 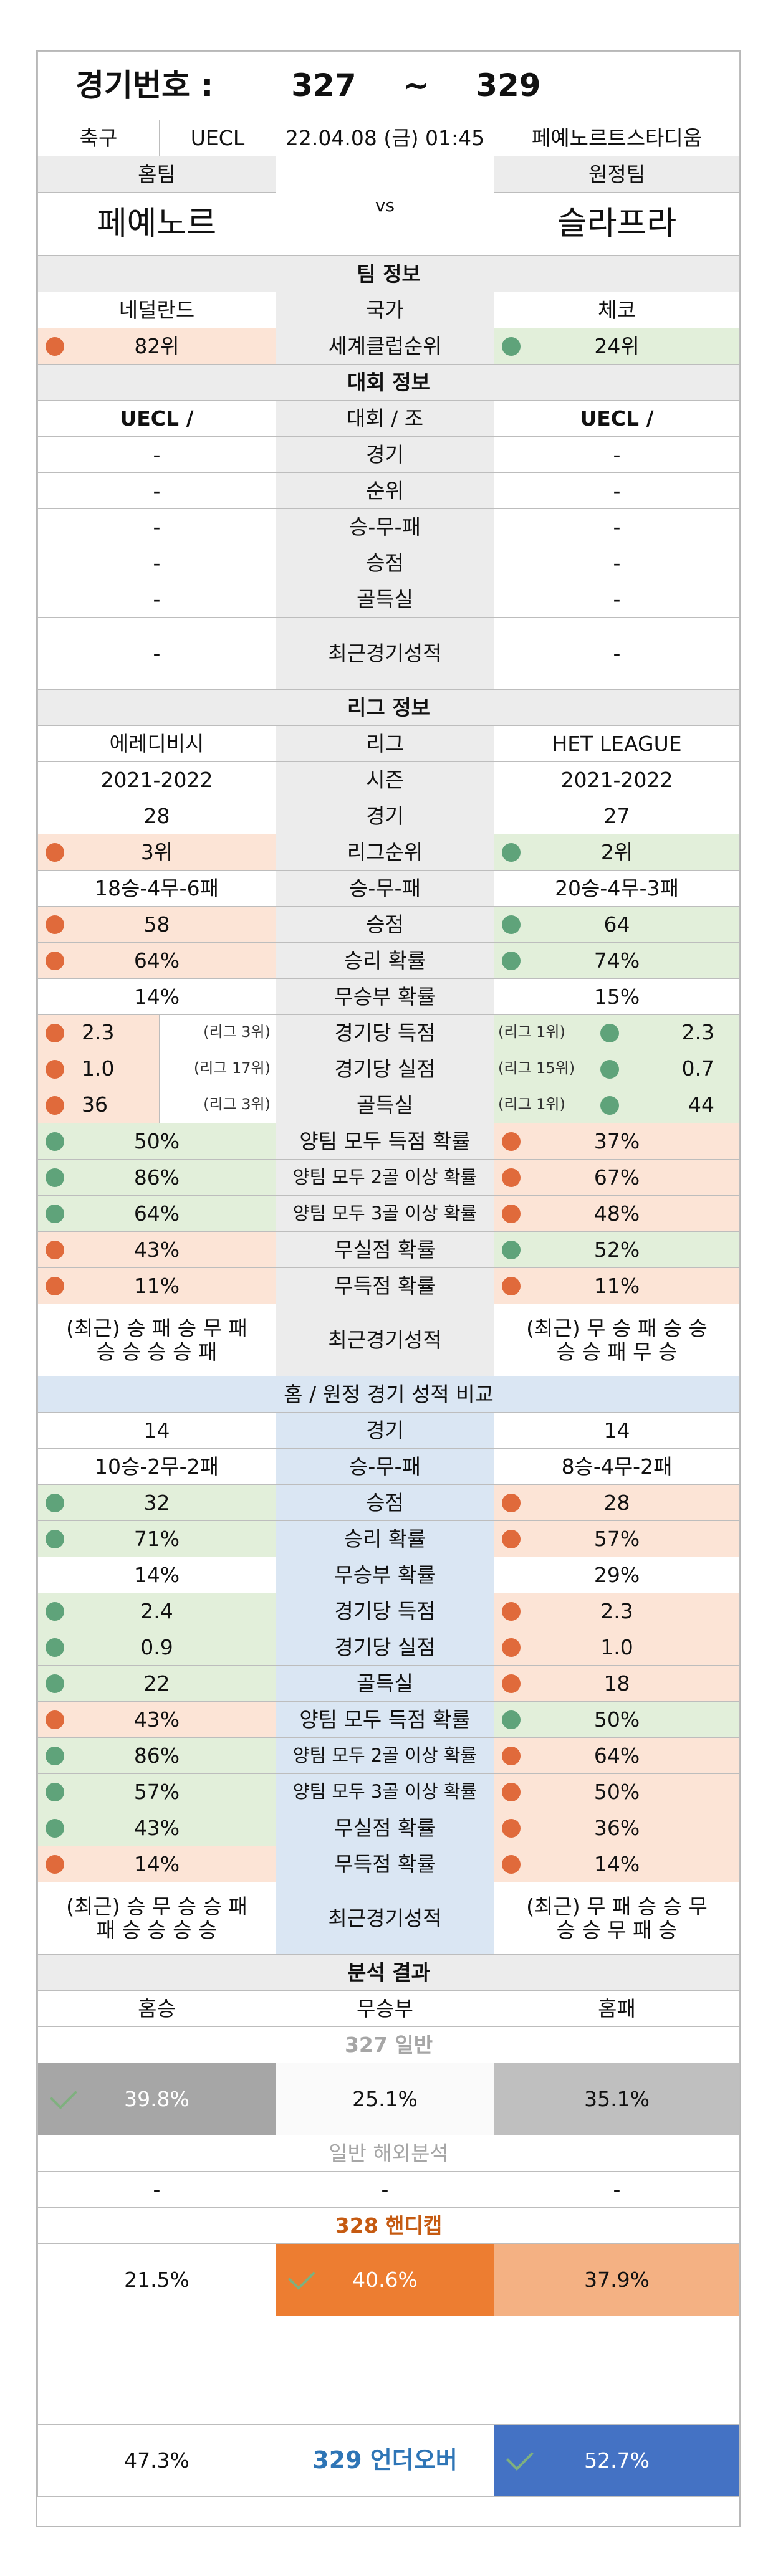 I want to click on value: 58, so click(x=157, y=924).